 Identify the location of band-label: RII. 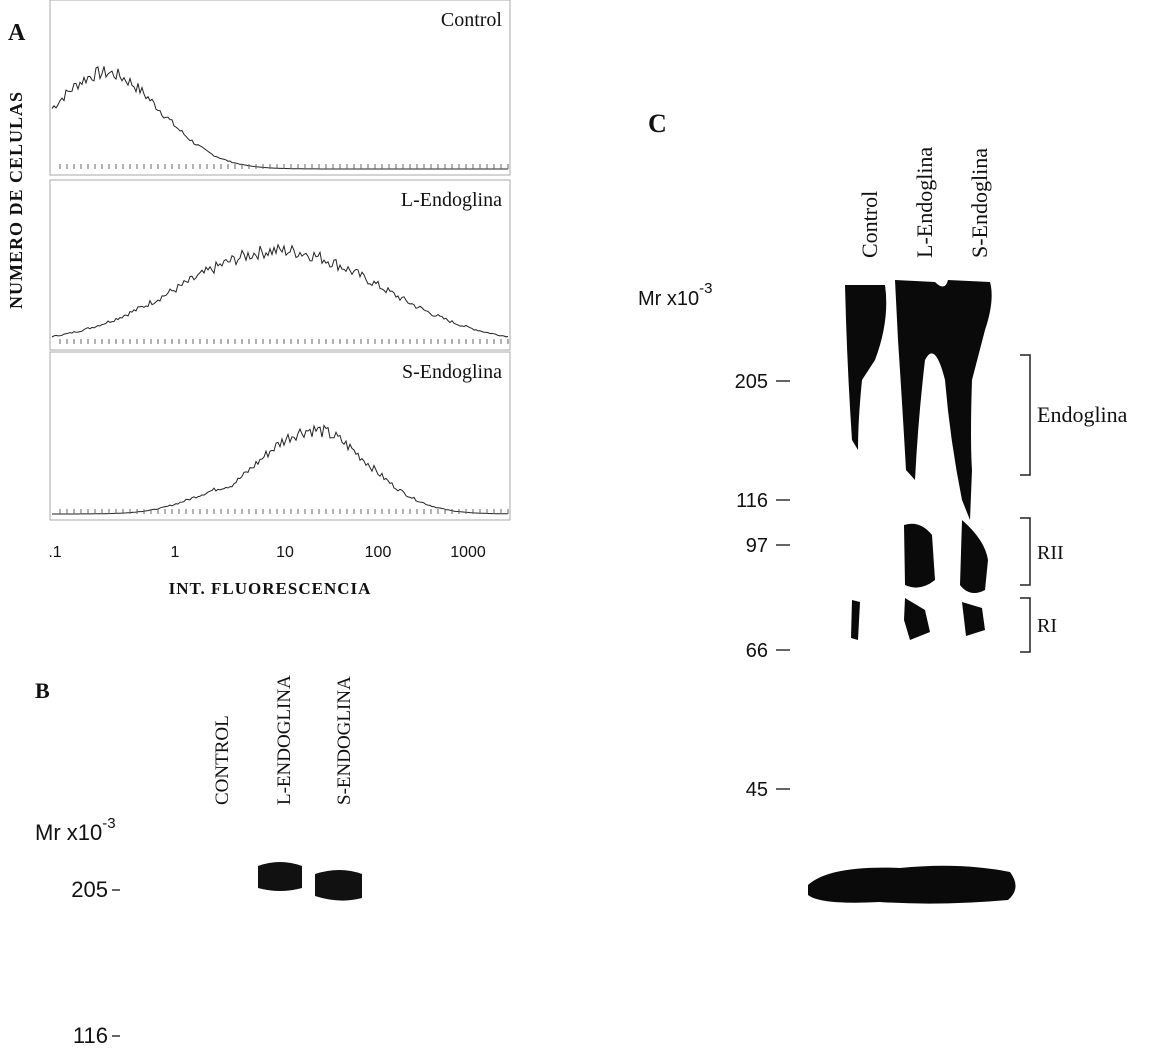
(1050, 553).